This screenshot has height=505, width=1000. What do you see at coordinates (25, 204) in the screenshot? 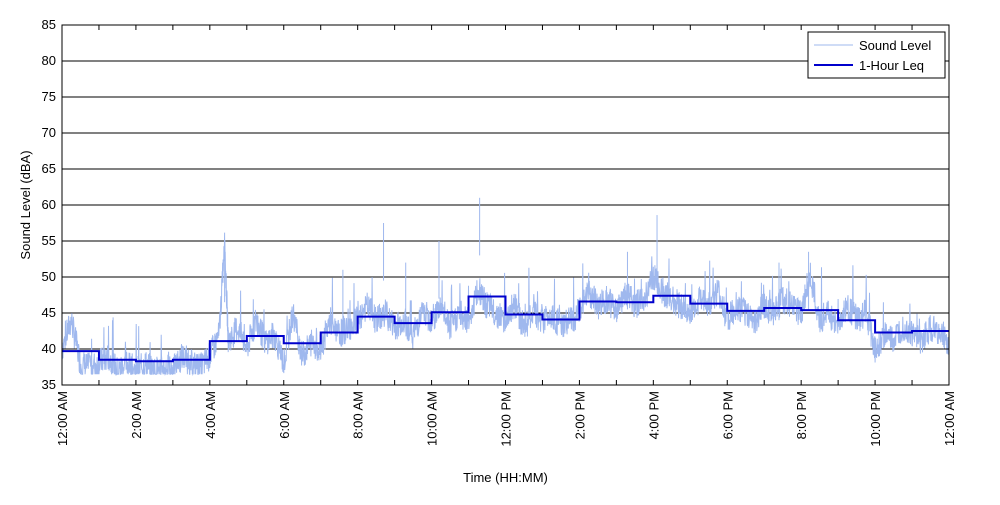
I see `y-axis-title: Sound Level (dBA)` at bounding box center [25, 204].